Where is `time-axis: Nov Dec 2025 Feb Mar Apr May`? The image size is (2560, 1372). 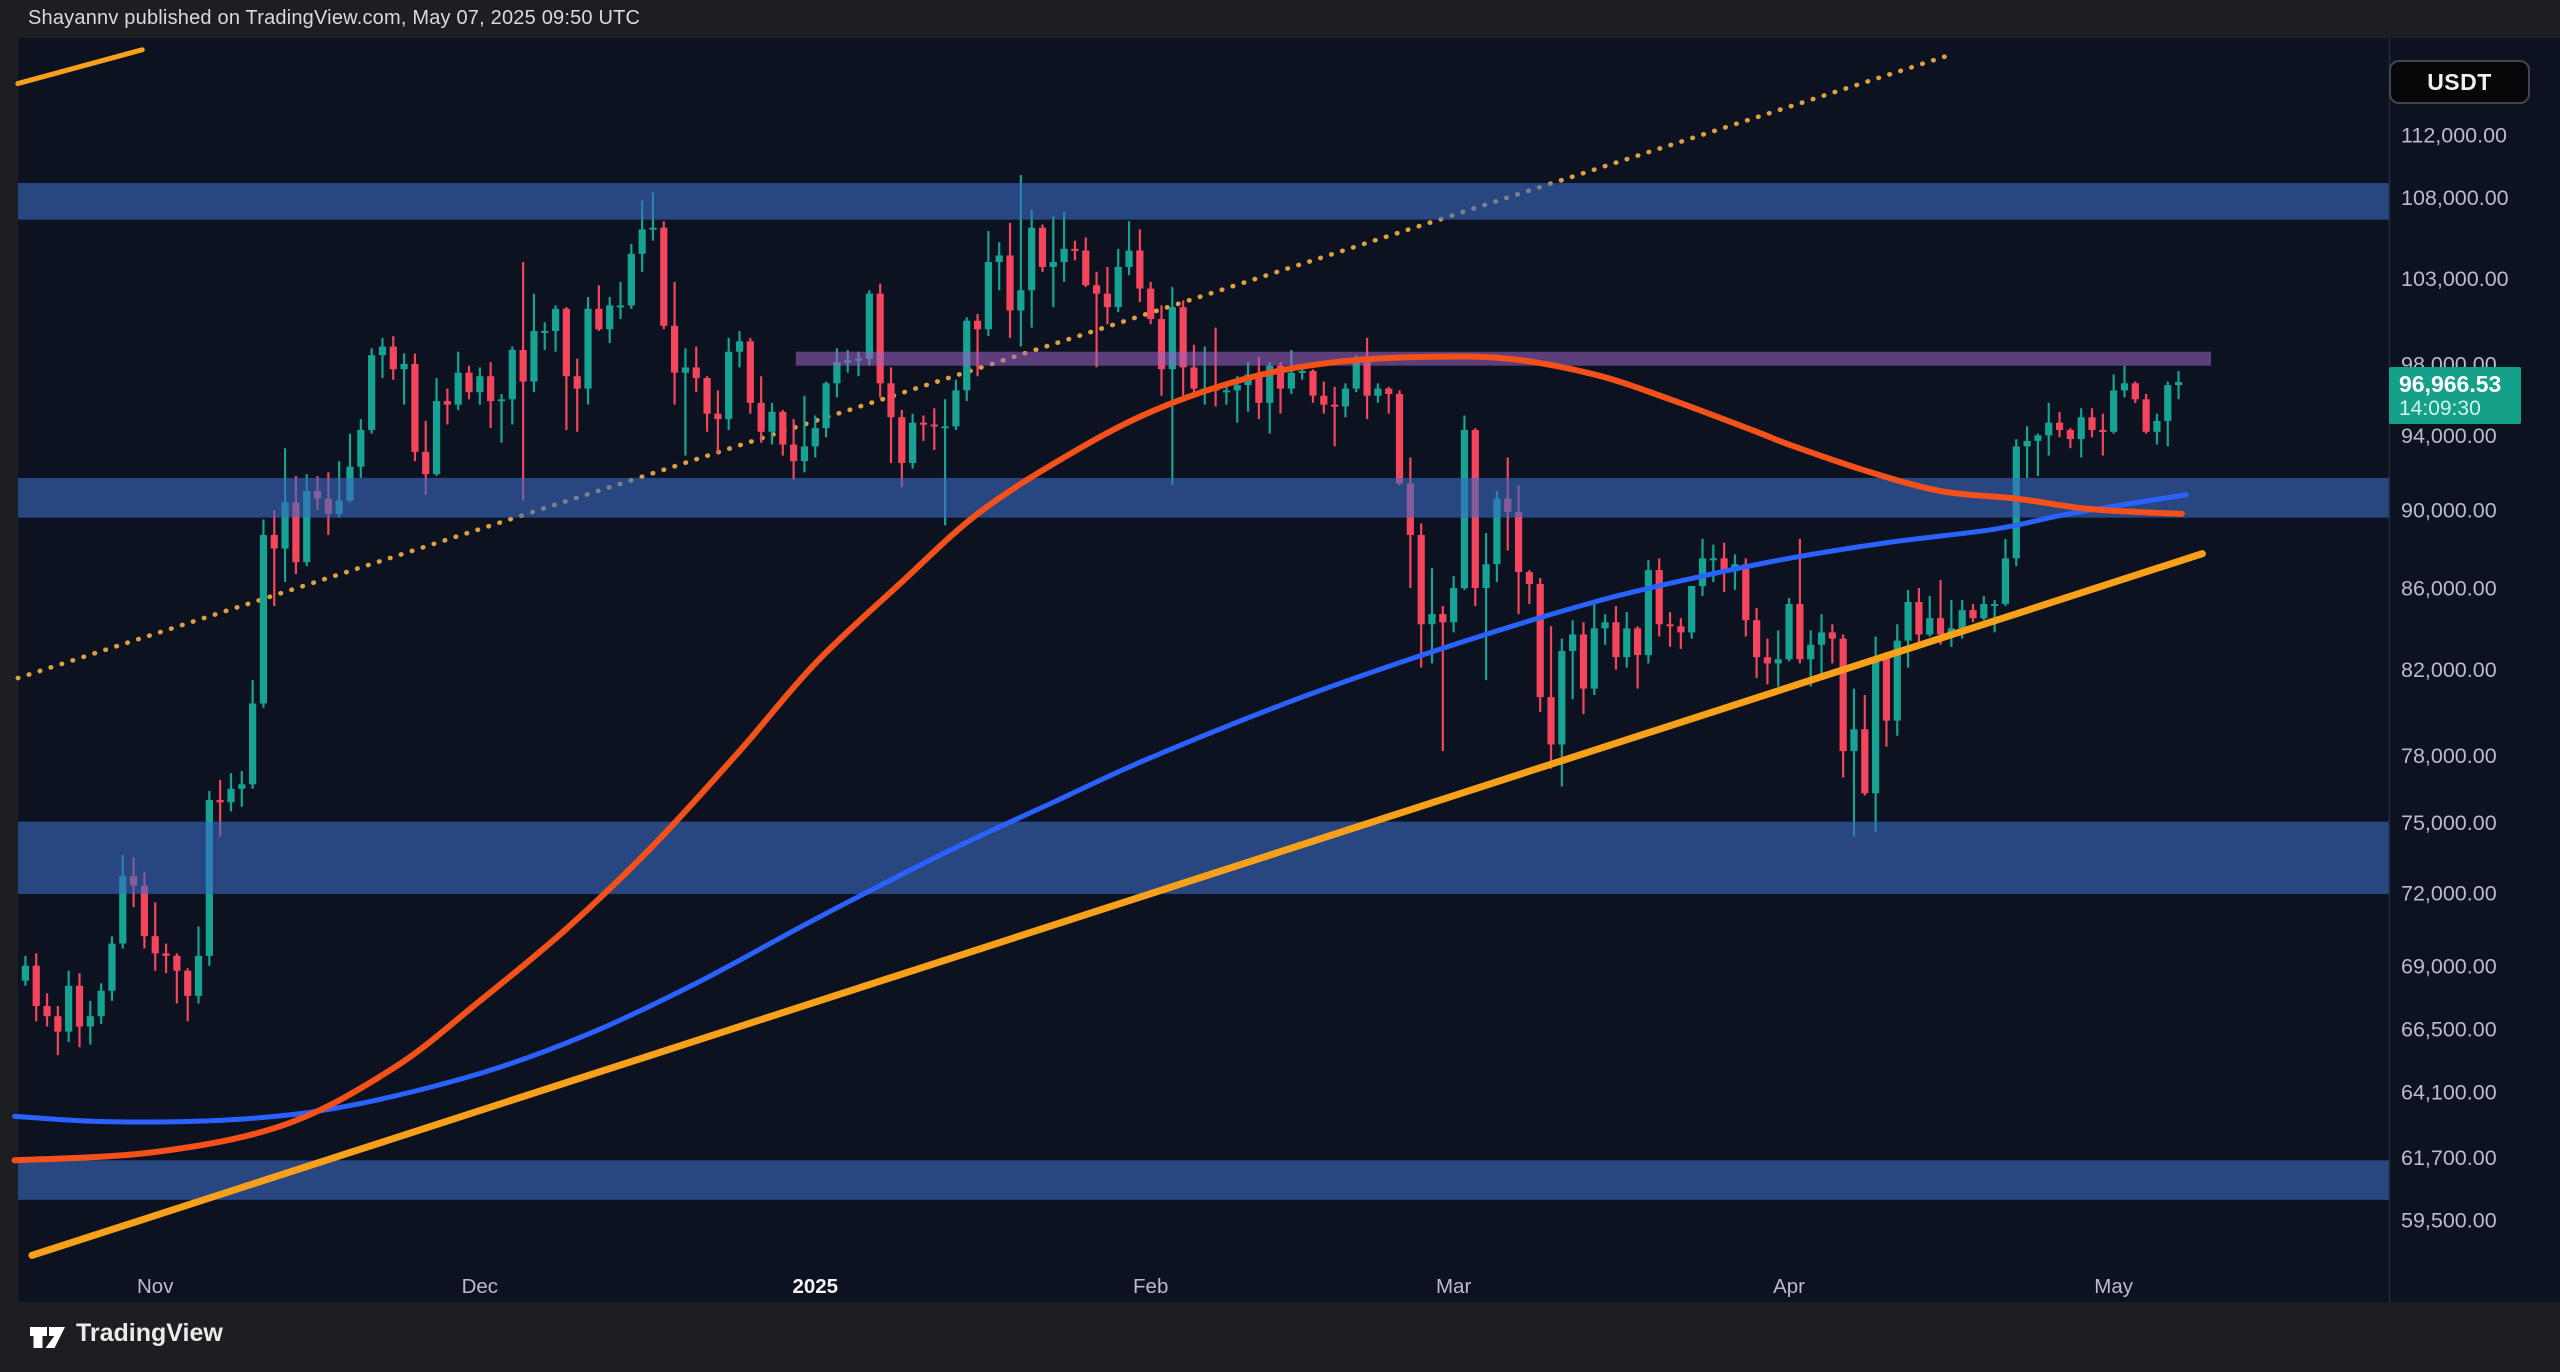
time-axis: Nov Dec 2025 Feb Mar Apr May is located at coordinates (1135, 1286).